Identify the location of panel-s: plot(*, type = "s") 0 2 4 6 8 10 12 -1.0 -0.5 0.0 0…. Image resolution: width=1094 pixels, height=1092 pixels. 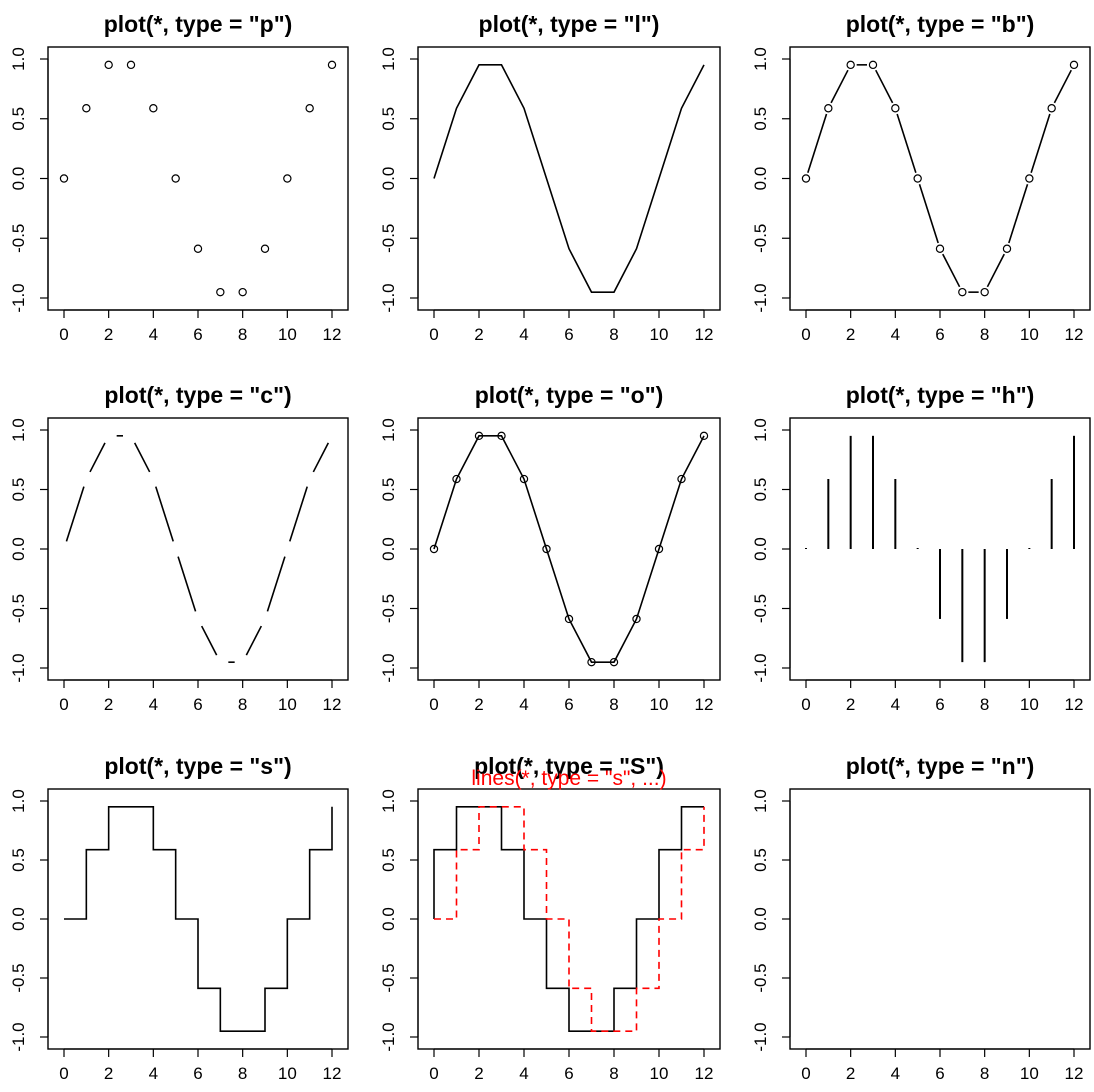
(179, 918).